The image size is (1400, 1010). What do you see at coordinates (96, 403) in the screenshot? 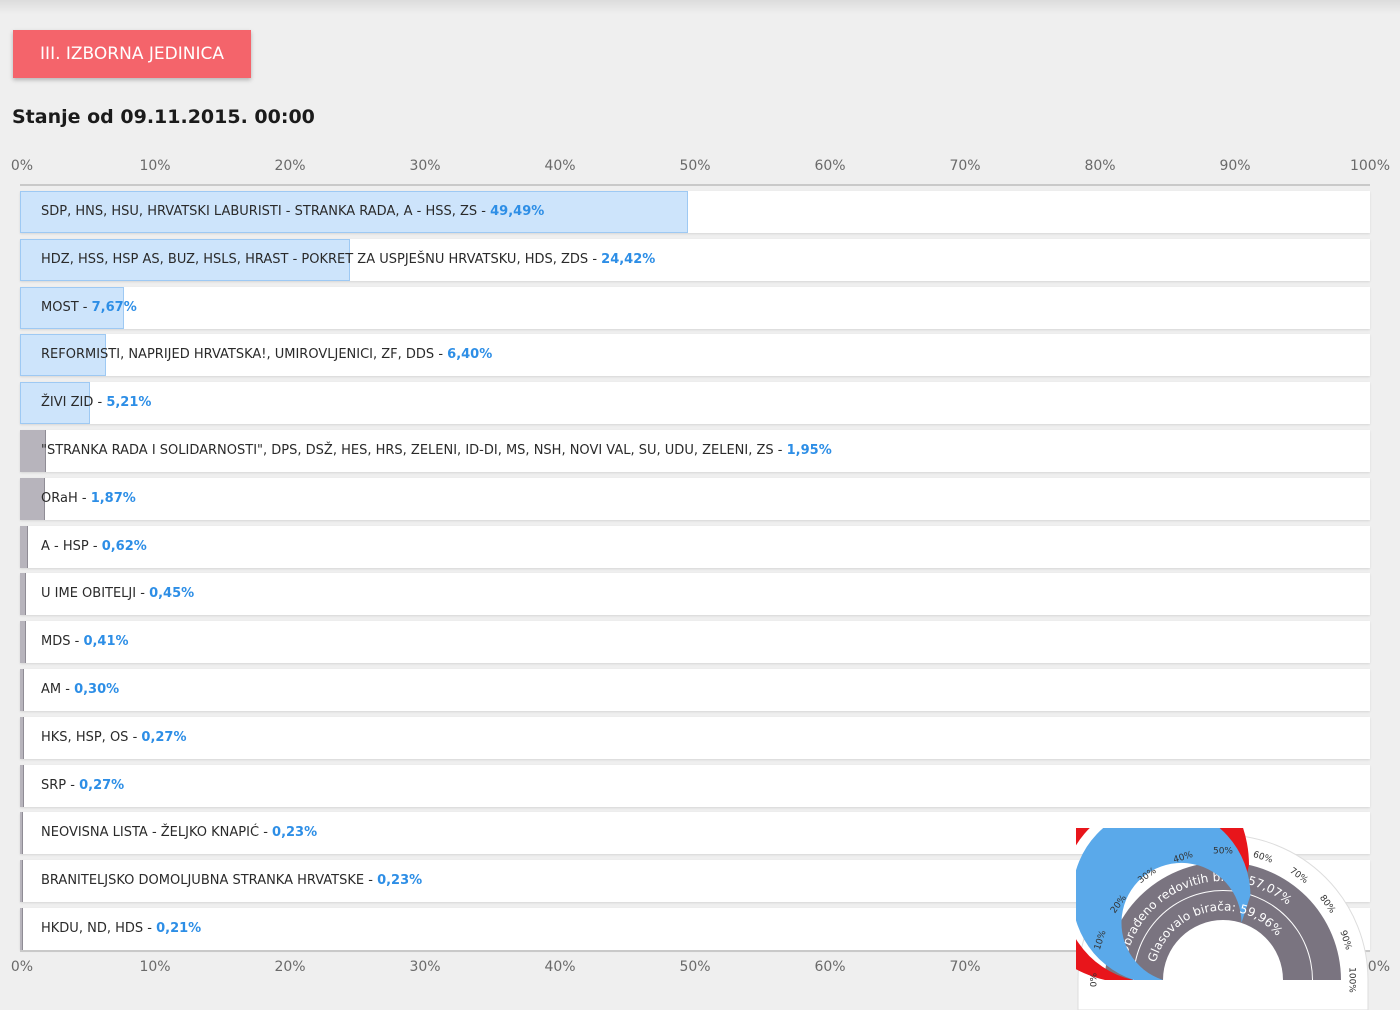
I see `result-label: ŽIVI ZID - 5,21%` at bounding box center [96, 403].